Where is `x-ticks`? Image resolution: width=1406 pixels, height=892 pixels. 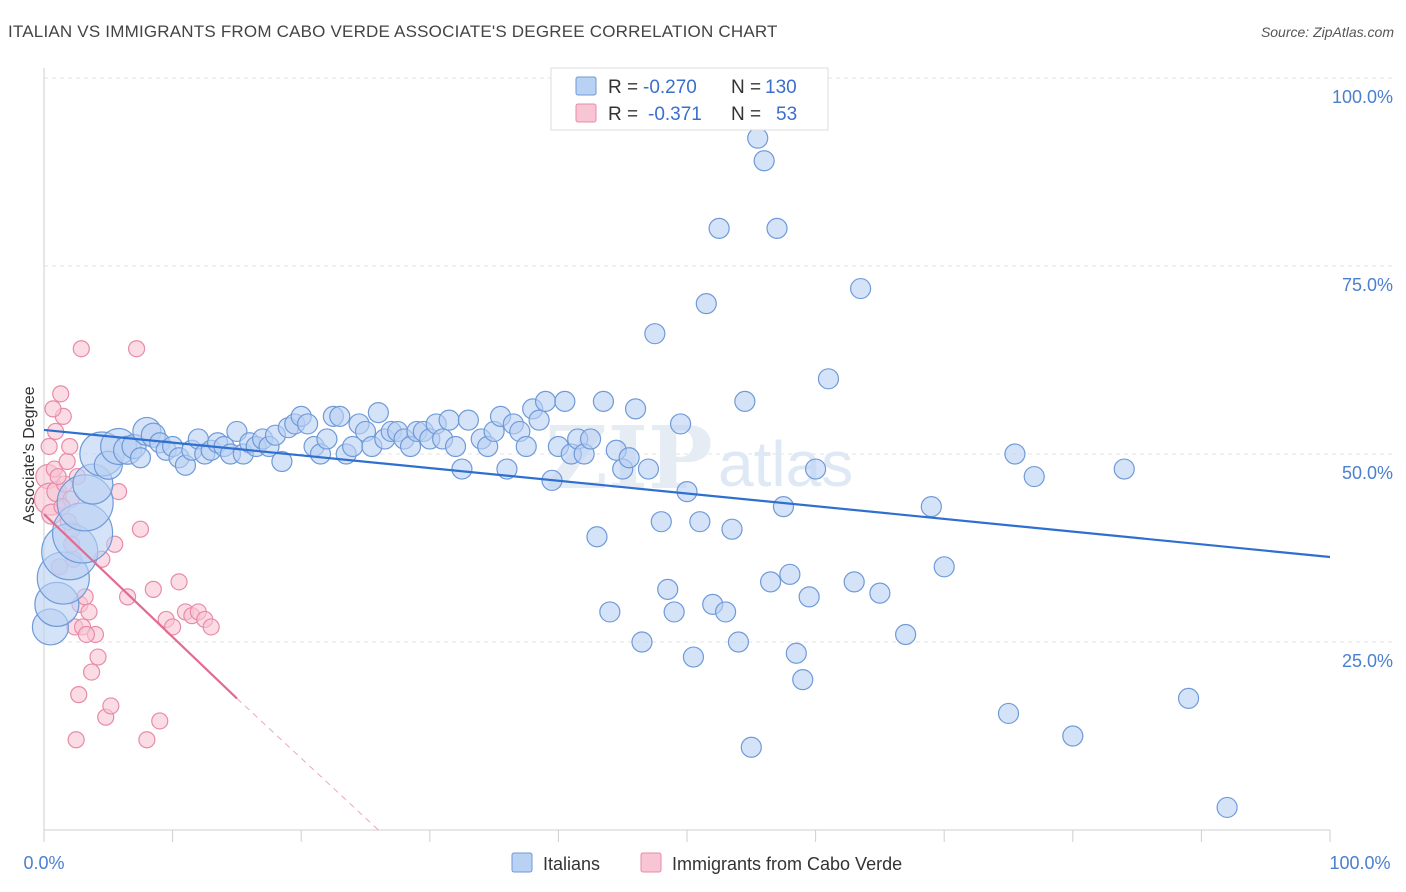 x-ticks is located at coordinates (687, 836).